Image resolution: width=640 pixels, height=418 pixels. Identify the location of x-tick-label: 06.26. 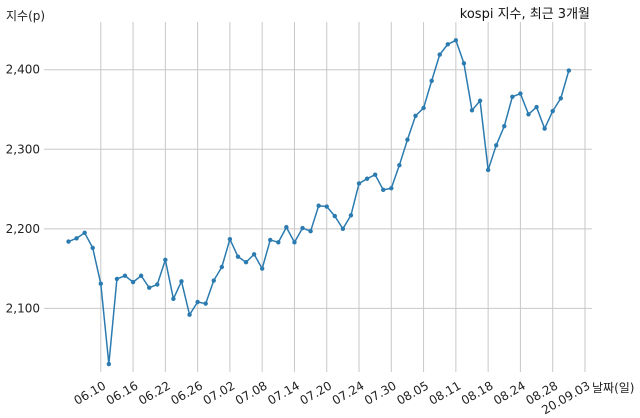
(186, 392).